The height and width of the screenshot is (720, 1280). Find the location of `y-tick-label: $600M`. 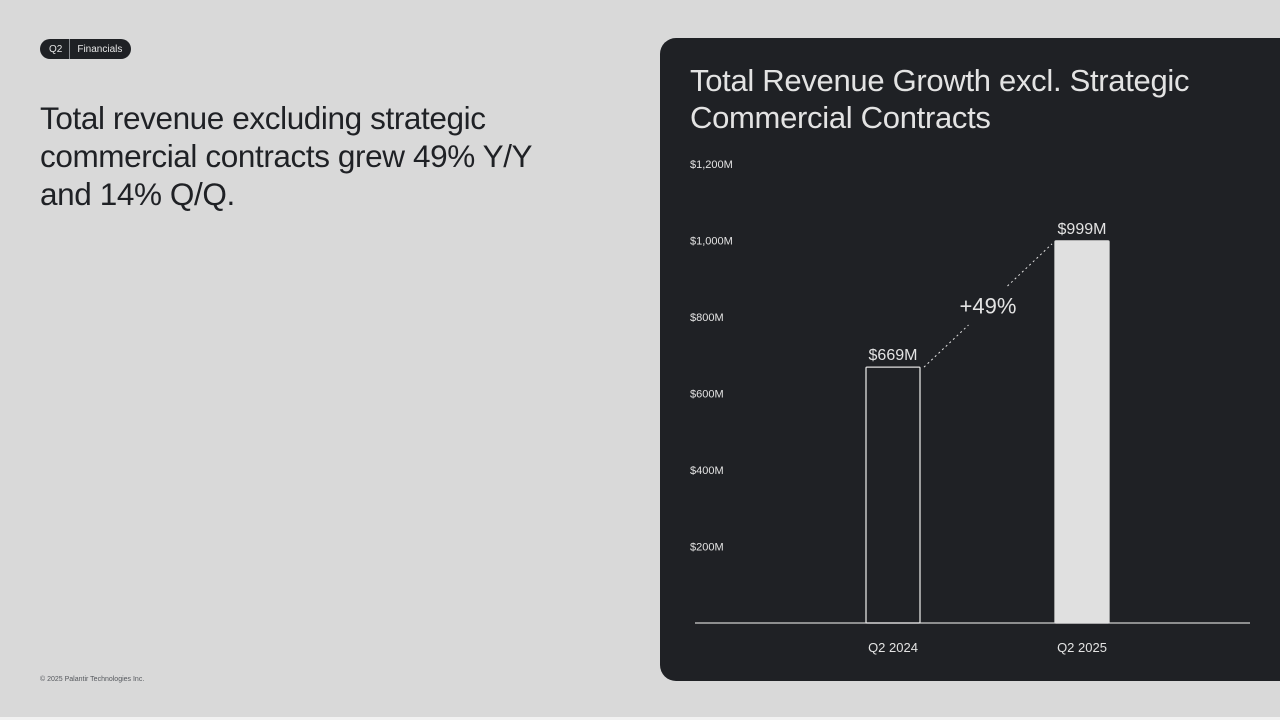

y-tick-label: $600M is located at coordinates (707, 395).